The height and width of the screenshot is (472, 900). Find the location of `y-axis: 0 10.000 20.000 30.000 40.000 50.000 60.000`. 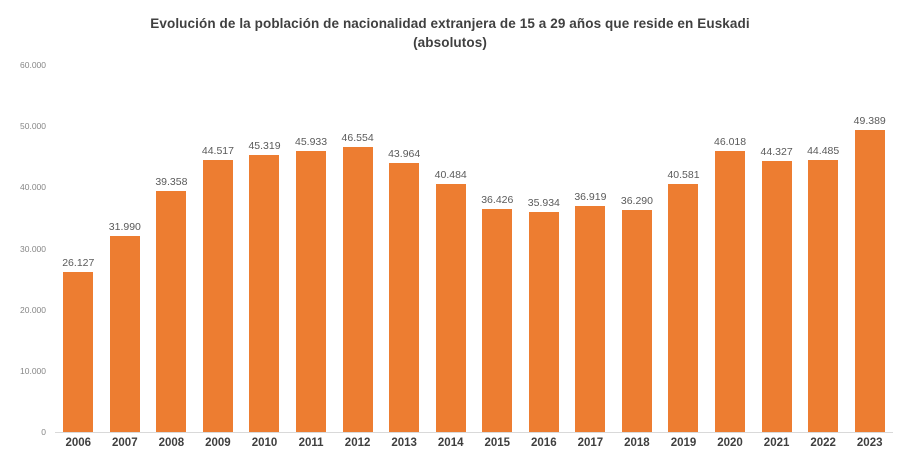

y-axis: 0 10.000 20.000 30.000 40.000 50.000 60.000 is located at coordinates (26, 236).